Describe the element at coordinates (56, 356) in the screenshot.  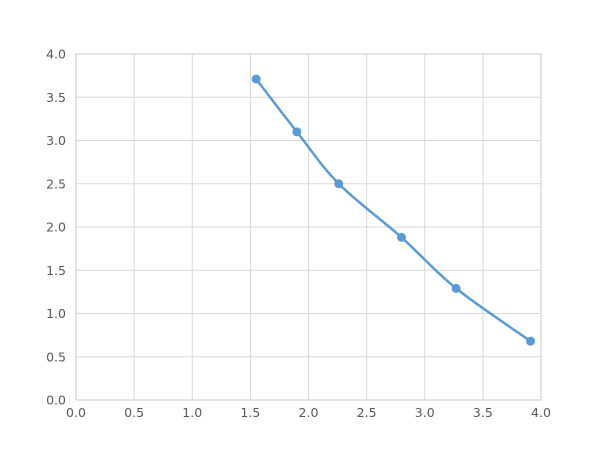
I see `y-tick-label: 0.5` at that location.